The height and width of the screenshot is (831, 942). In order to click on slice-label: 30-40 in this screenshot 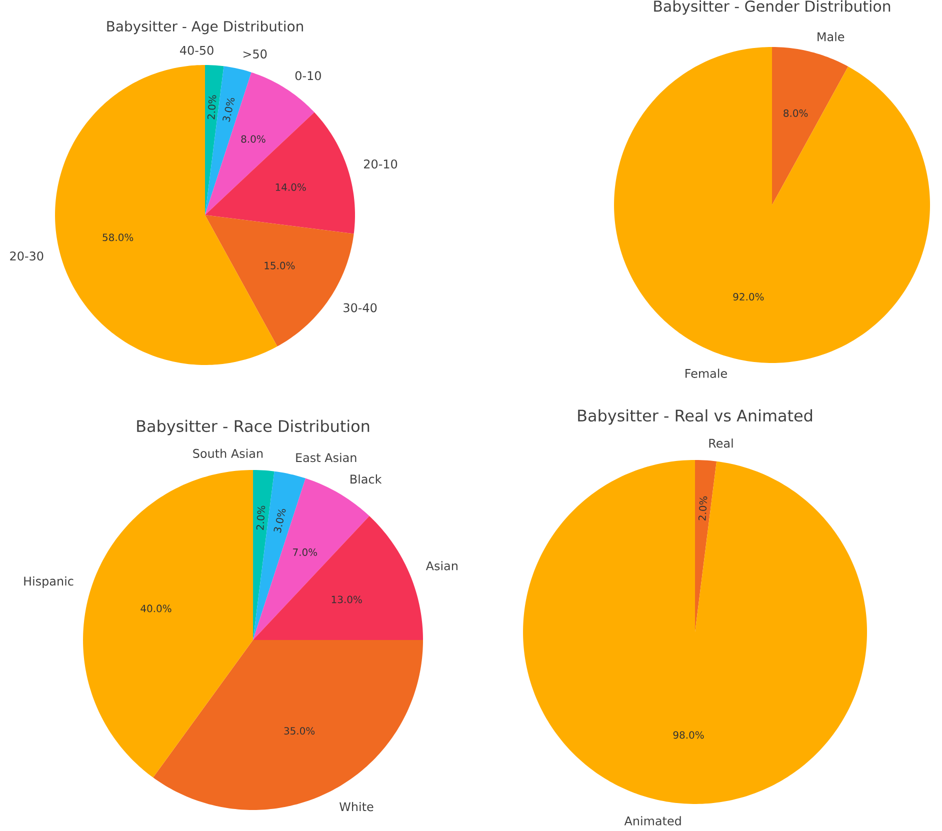, I will do `click(360, 307)`.